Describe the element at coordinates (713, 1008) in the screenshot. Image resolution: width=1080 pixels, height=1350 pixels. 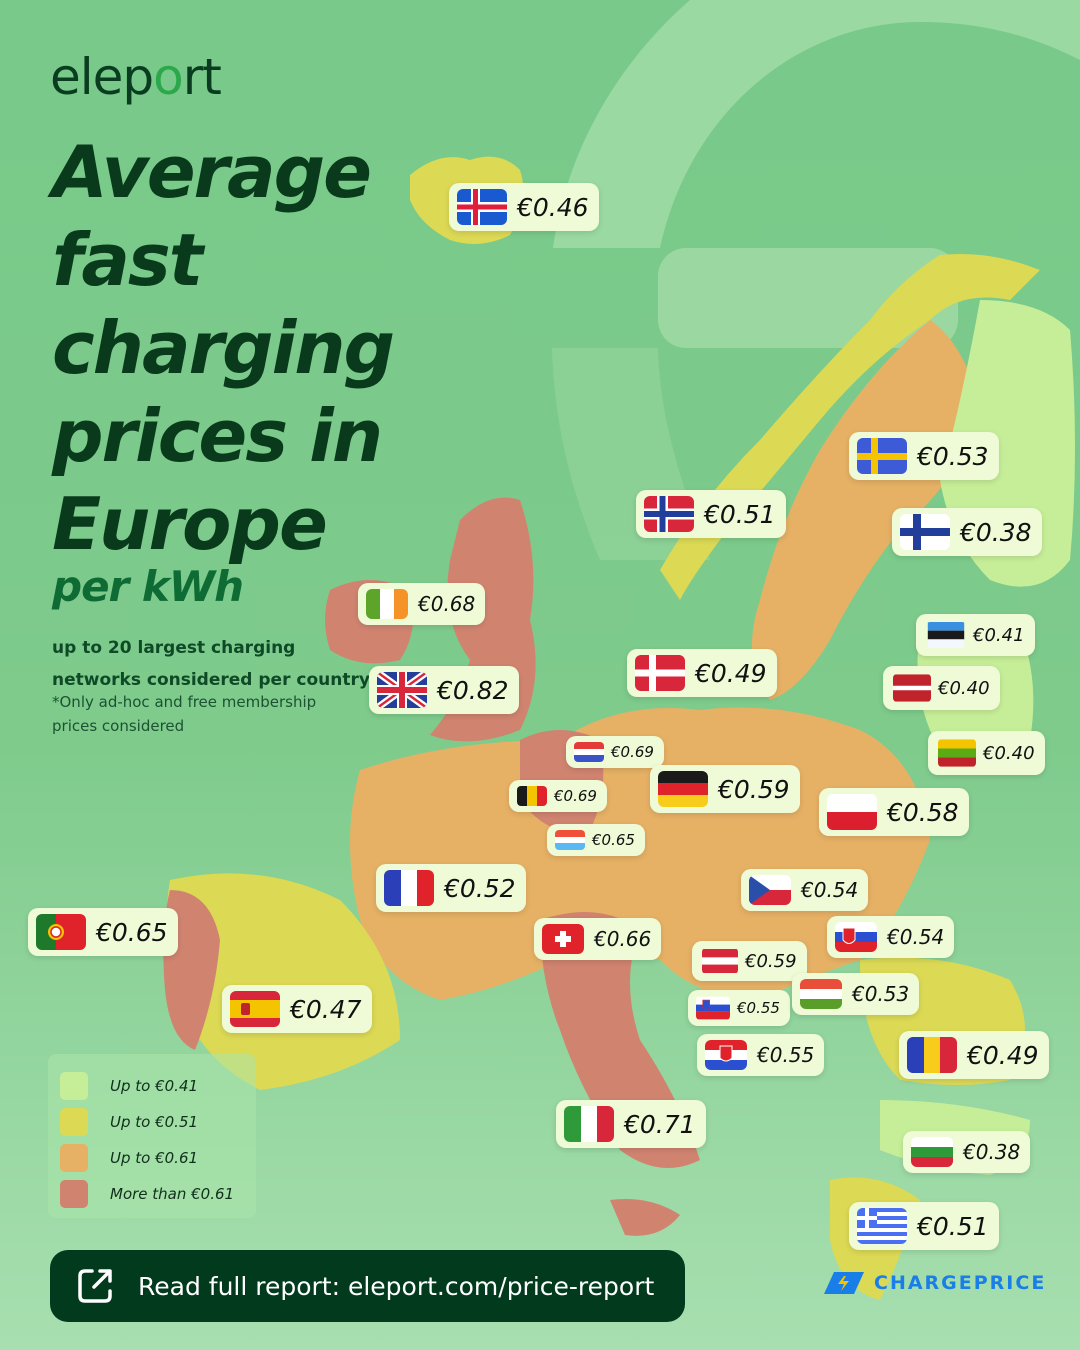
I see `flag-slovenia-icon` at that location.